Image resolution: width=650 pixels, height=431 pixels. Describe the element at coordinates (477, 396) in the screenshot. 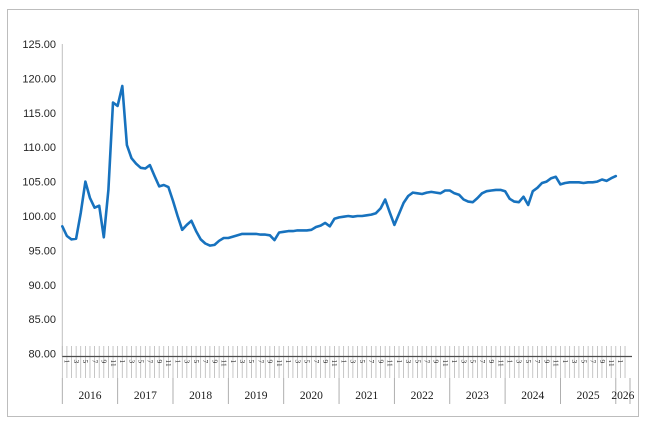

I see `year-label: 2023` at that location.